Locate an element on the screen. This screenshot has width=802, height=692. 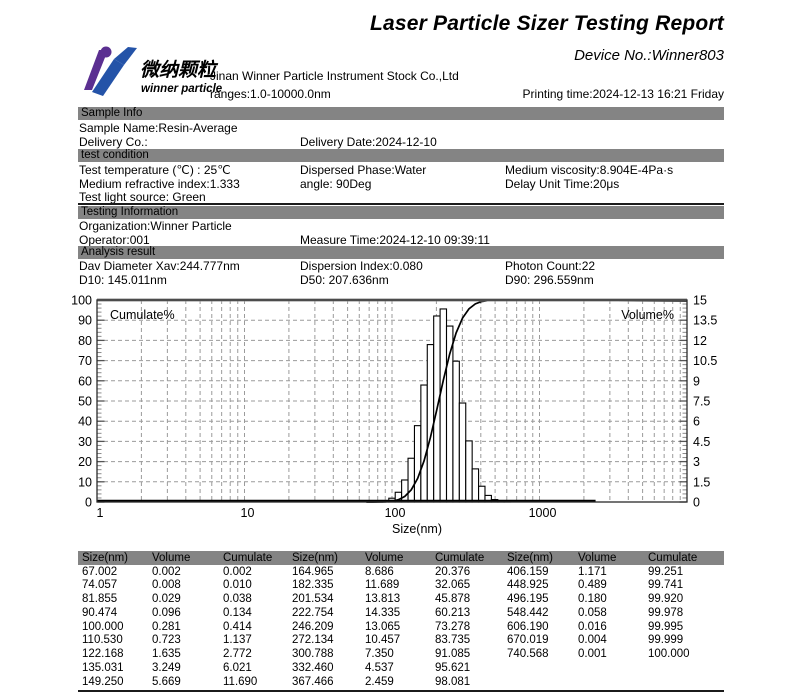
table-cell: 122.168 is located at coordinates (103, 654).